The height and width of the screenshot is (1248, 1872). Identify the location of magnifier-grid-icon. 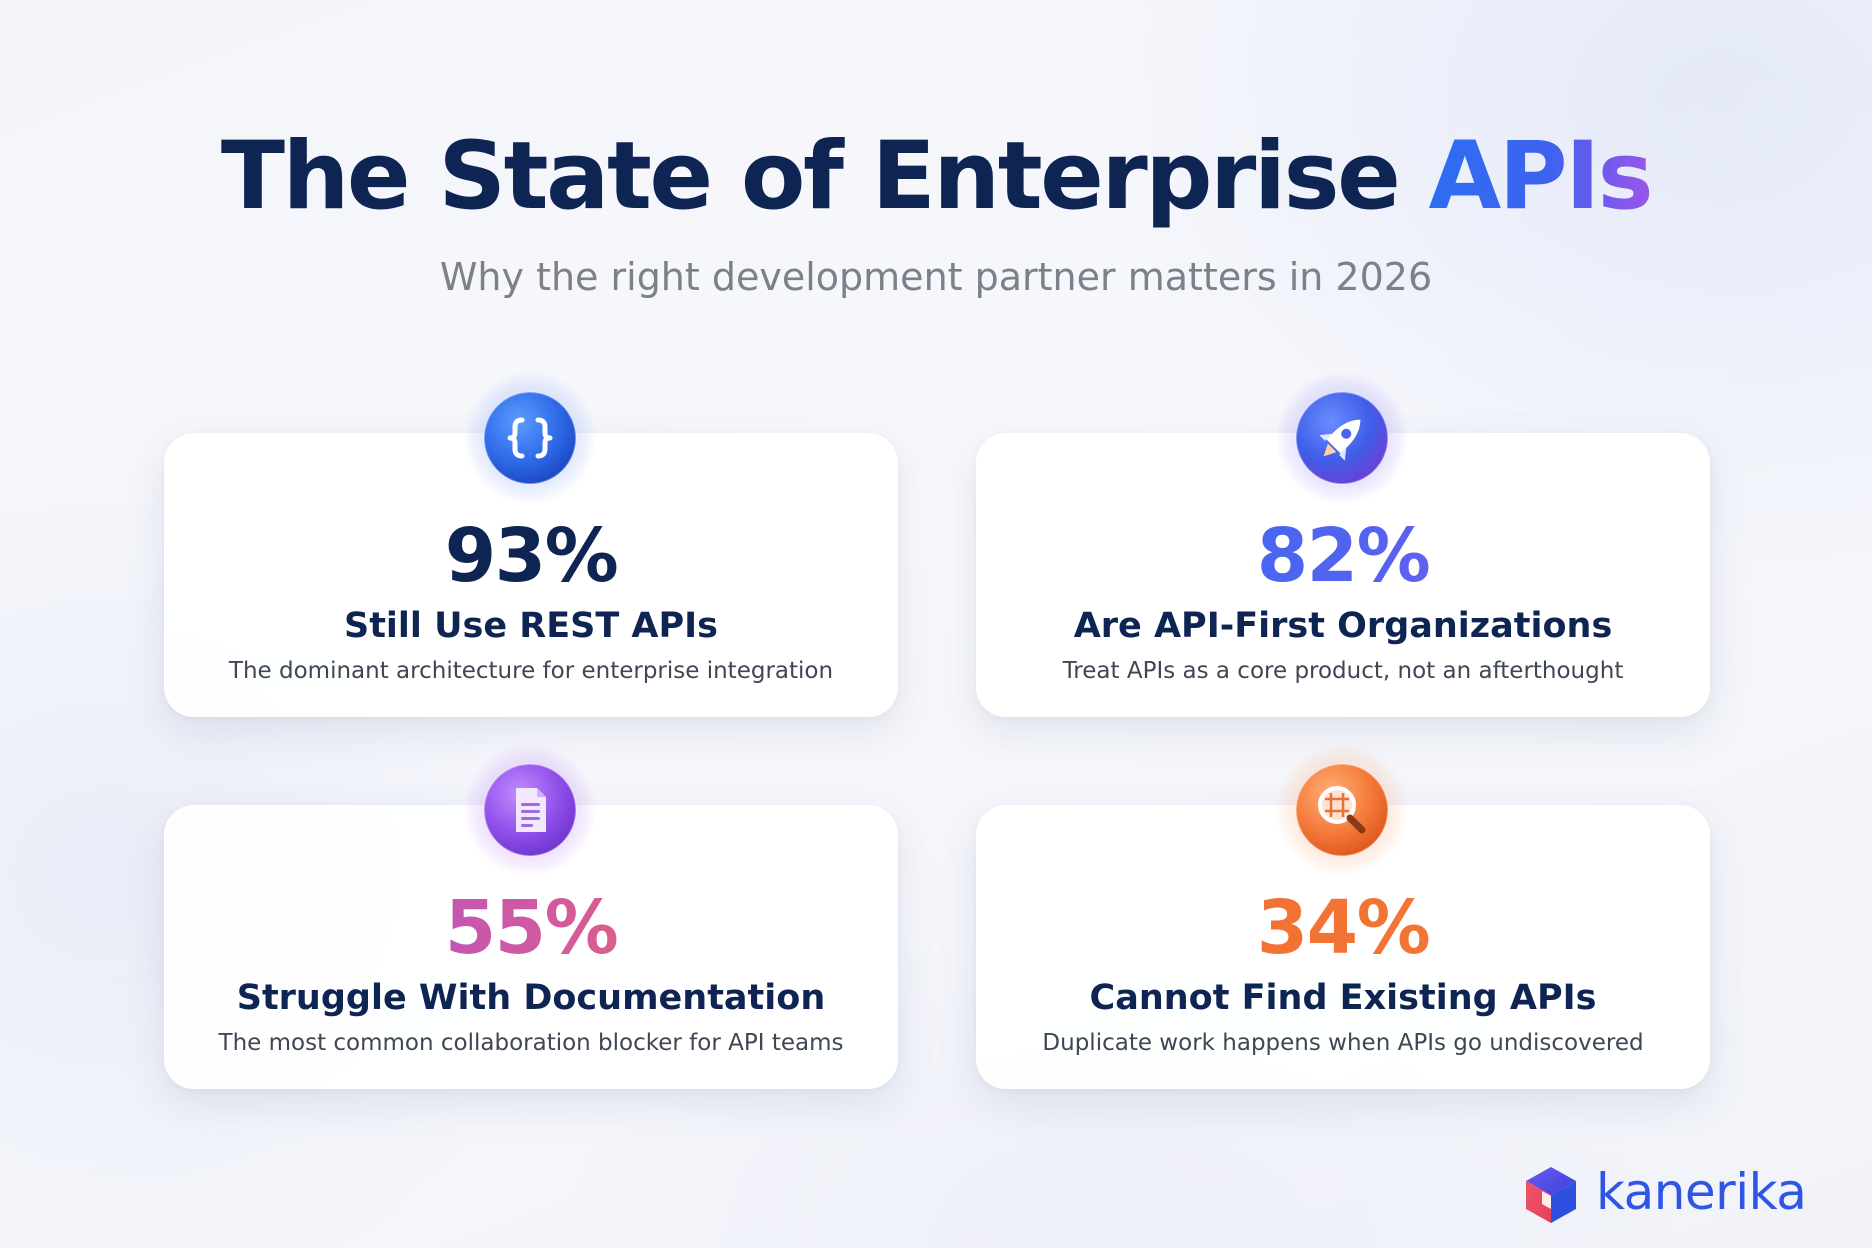
(1342, 810).